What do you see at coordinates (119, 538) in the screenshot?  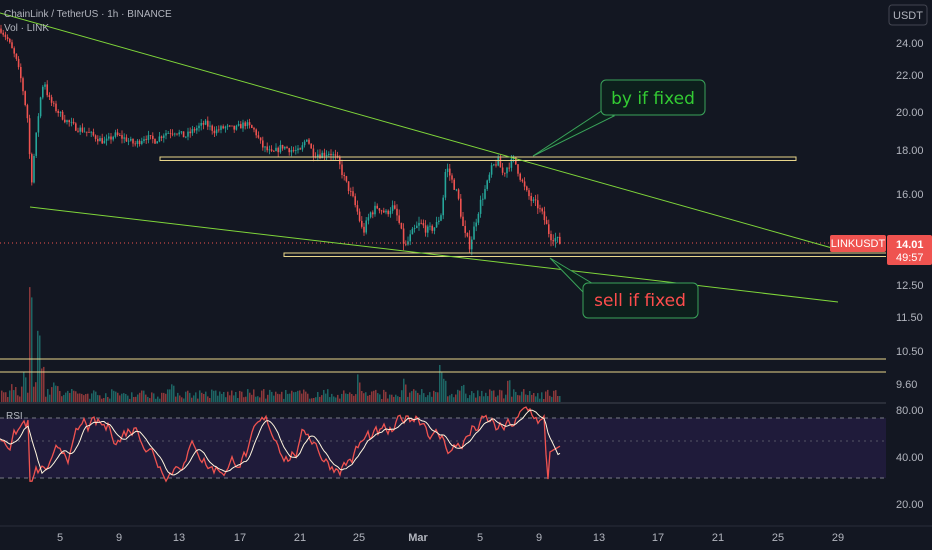 I see `time-tick: 9` at bounding box center [119, 538].